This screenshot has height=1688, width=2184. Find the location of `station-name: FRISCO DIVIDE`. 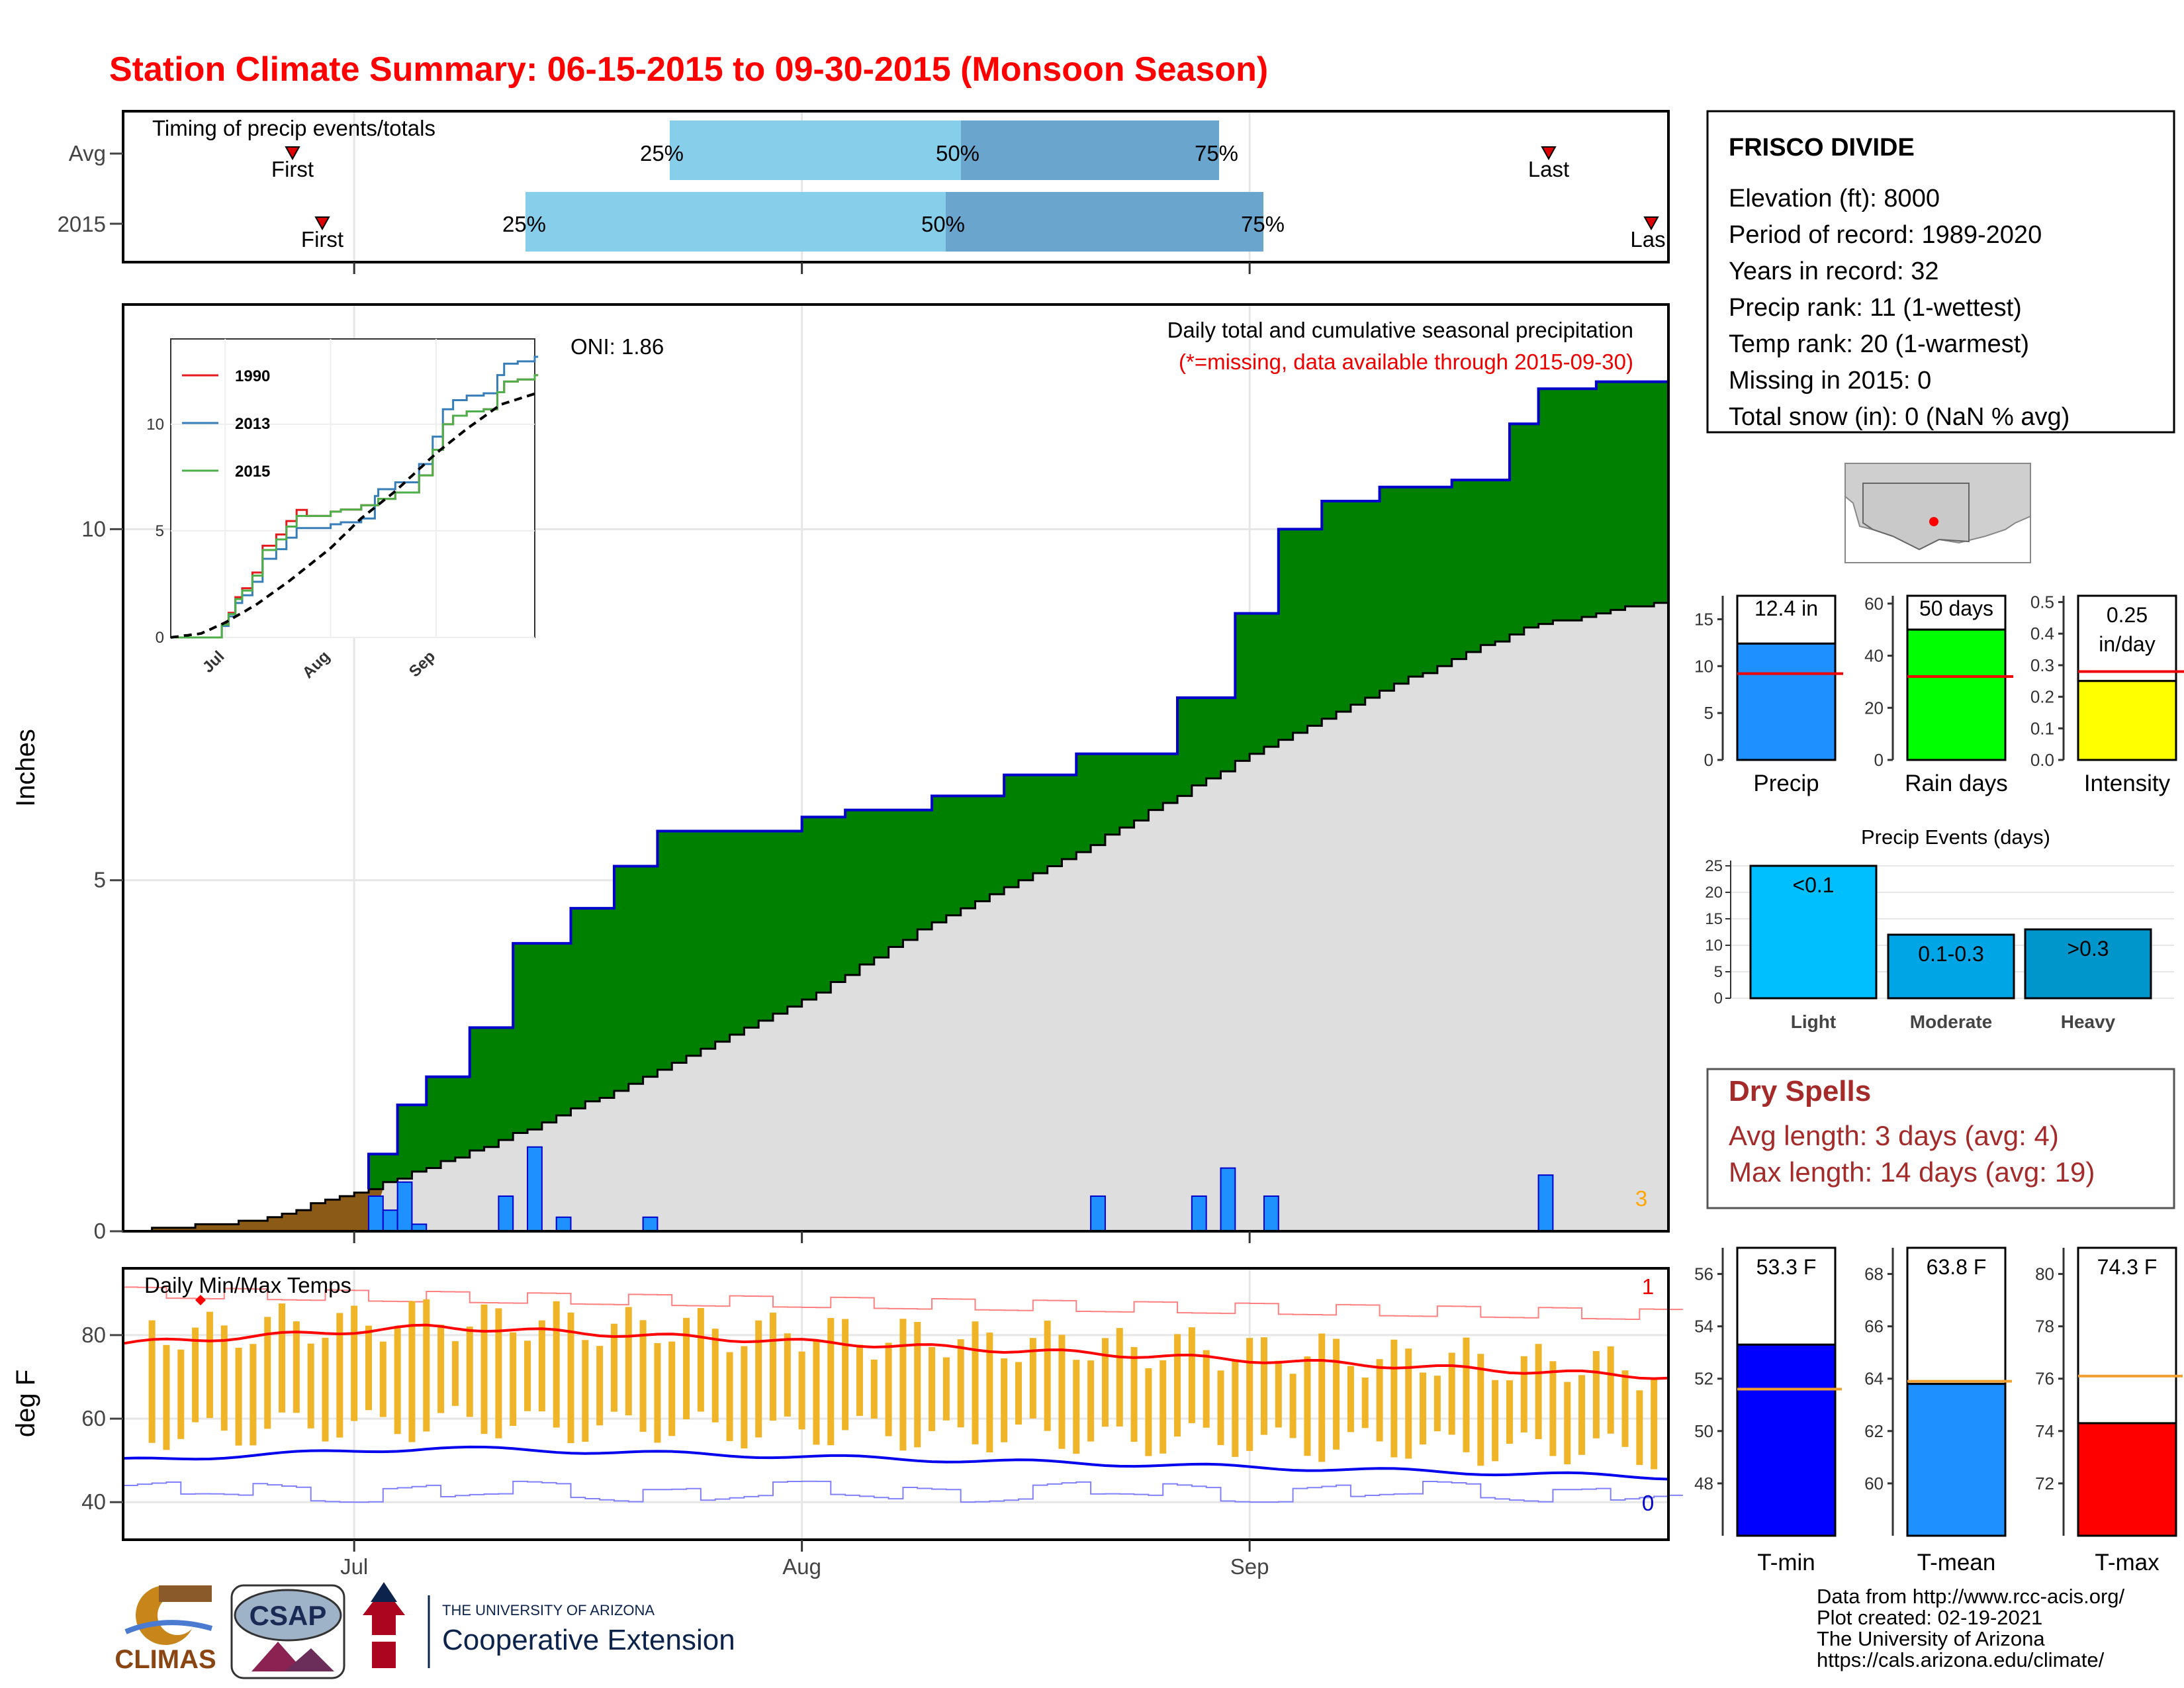

station-name: FRISCO DIVIDE is located at coordinates (1822, 148).